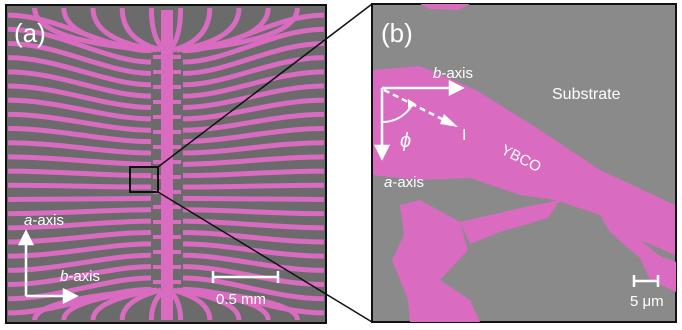 The height and width of the screenshot is (330, 682). I want to click on zoom-box, so click(144, 179).